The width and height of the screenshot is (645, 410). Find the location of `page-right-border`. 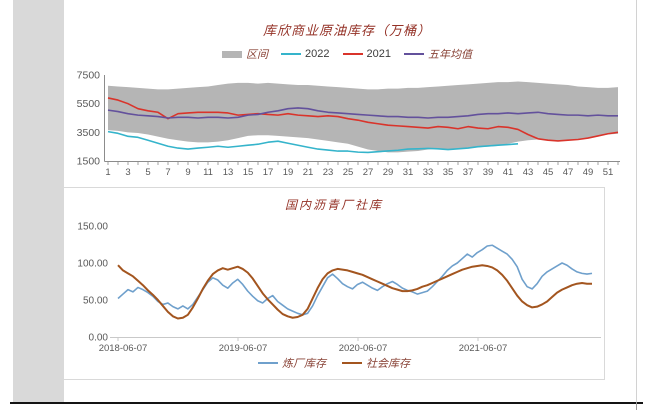

page-right-border is located at coordinates (636, 201).